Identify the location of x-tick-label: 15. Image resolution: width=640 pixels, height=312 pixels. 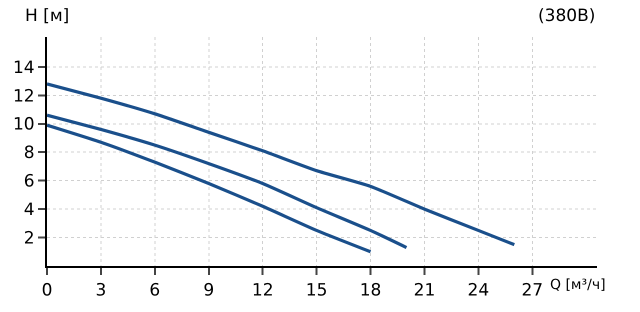
(317, 290).